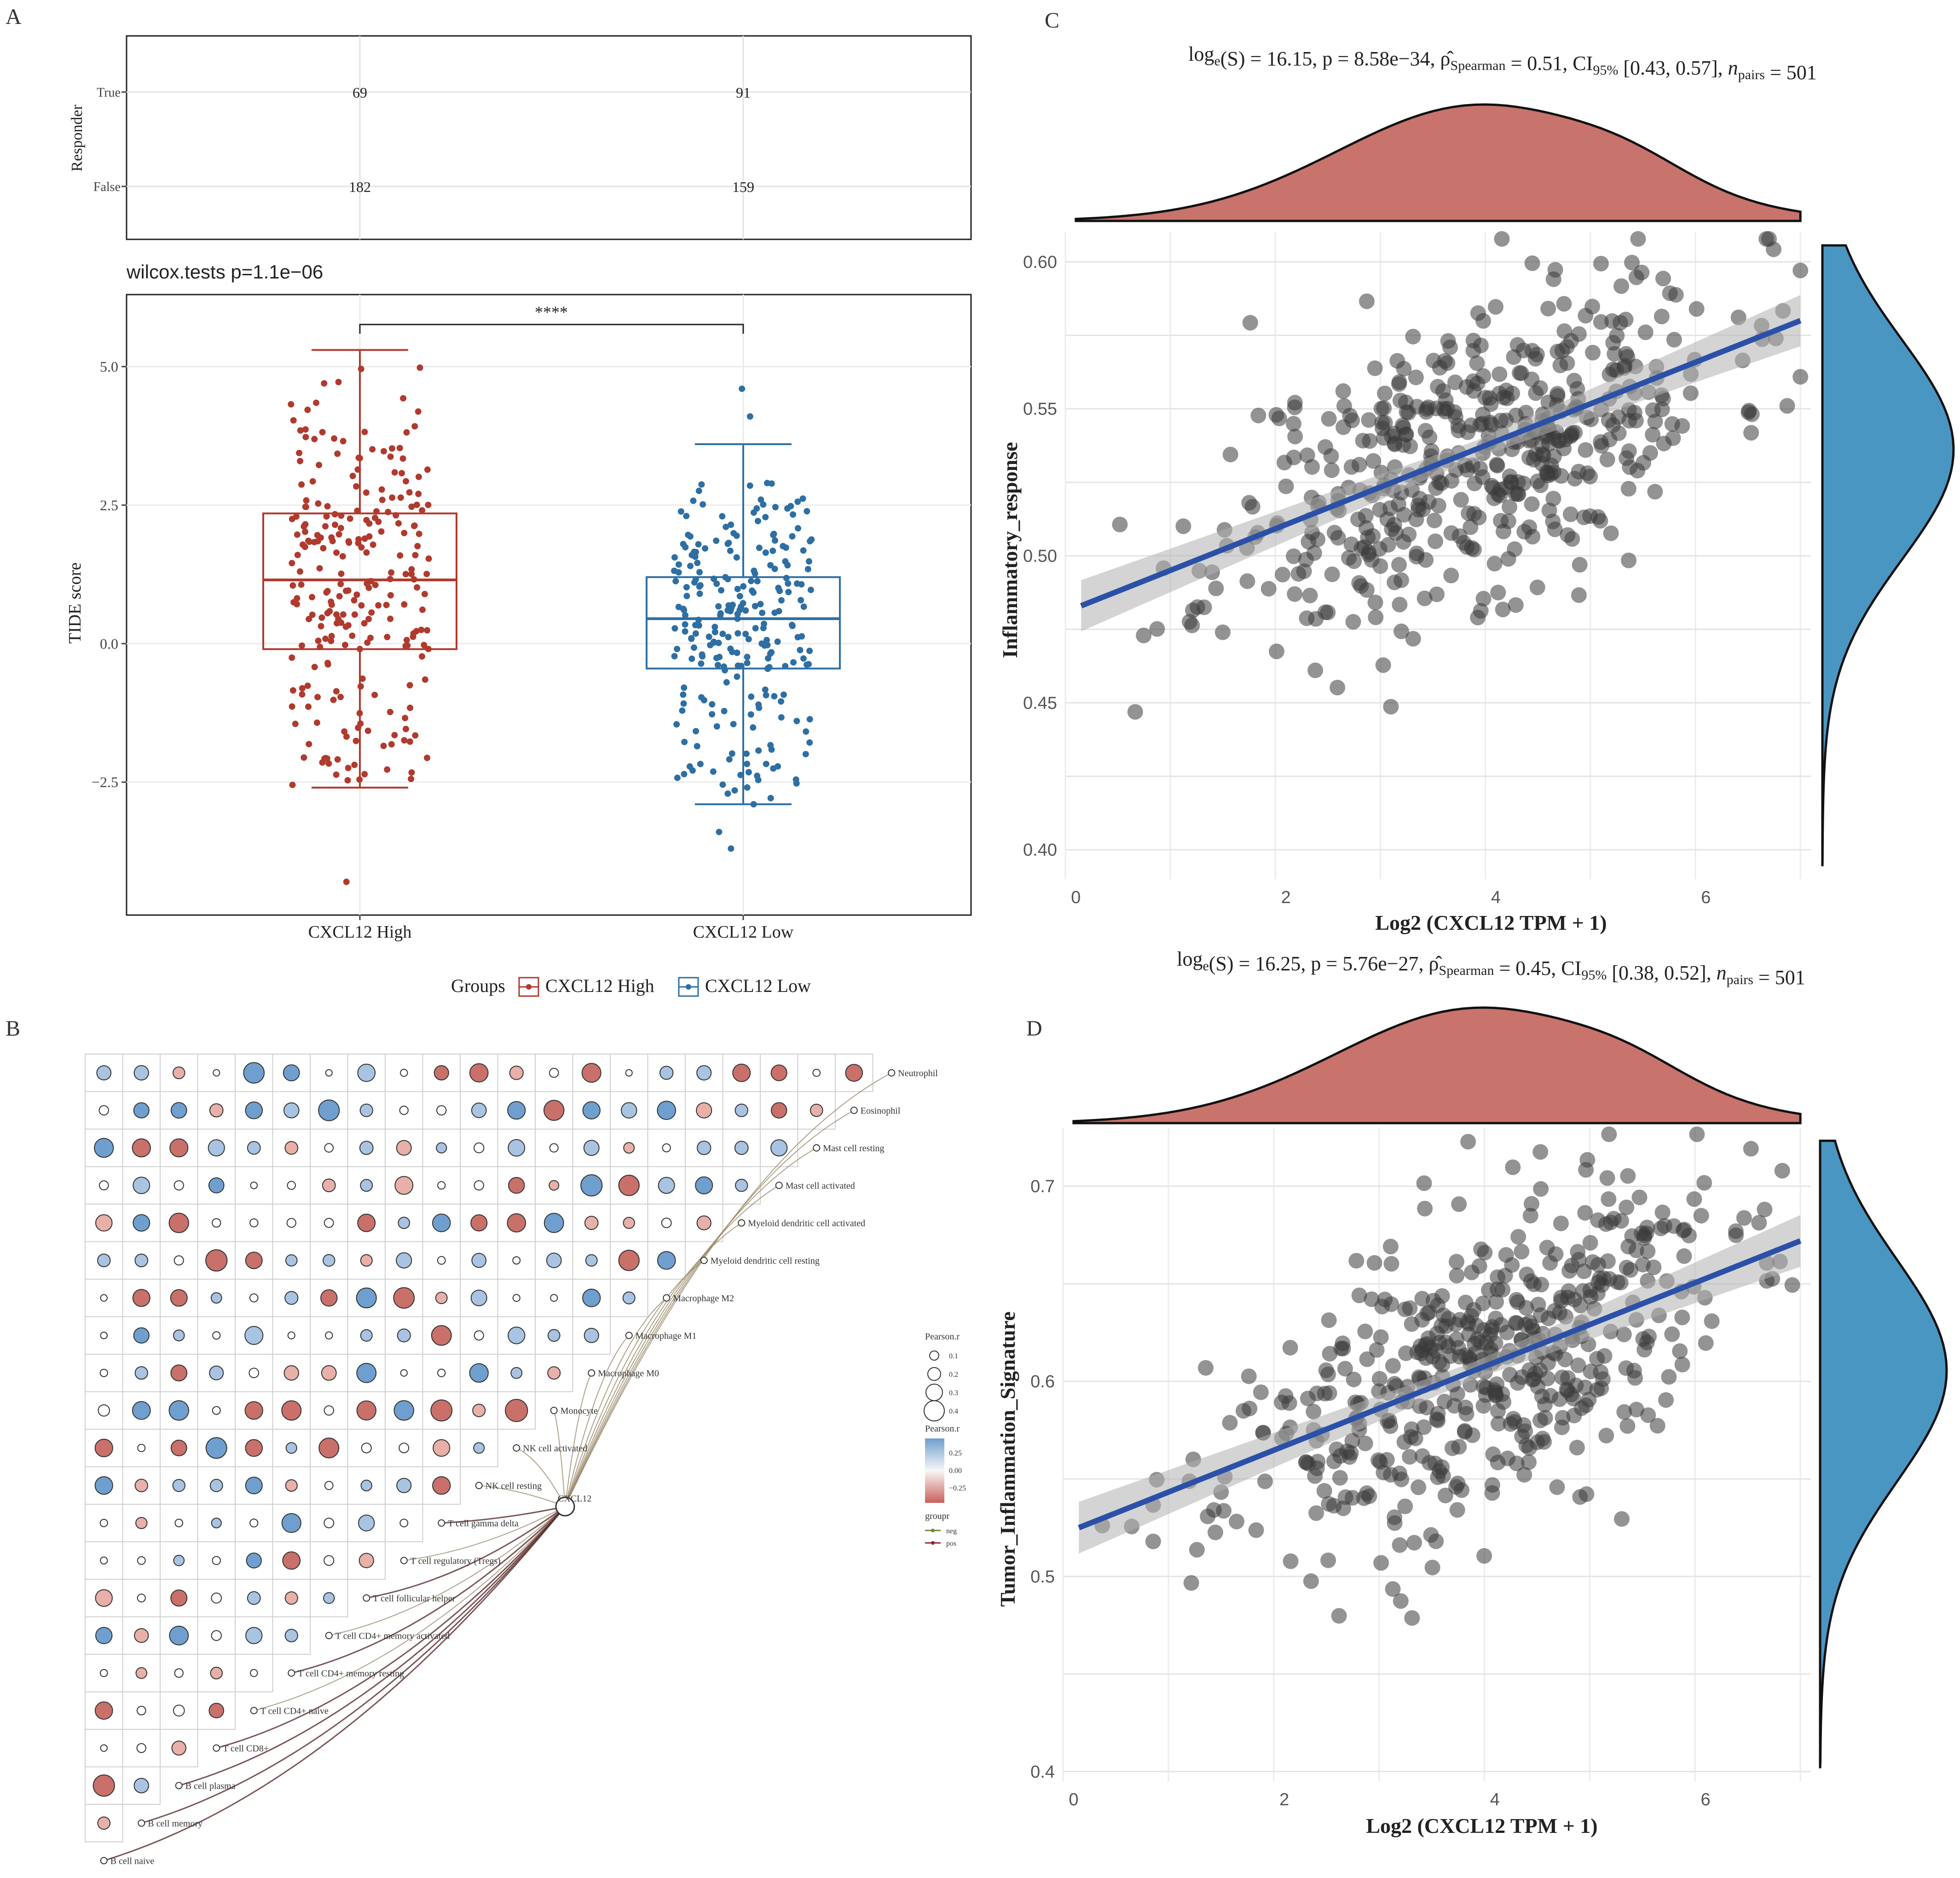 Image resolution: width=1960 pixels, height=1878 pixels. I want to click on table-row-label-false: False, so click(107, 187).